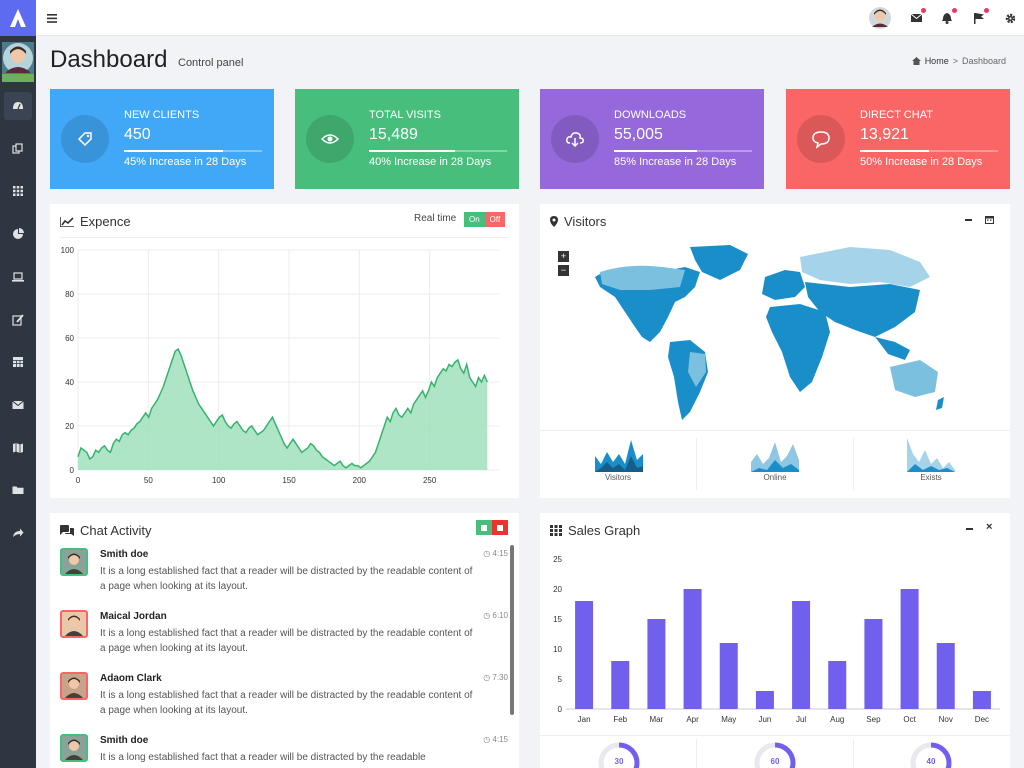 The height and width of the screenshot is (768, 1024). What do you see at coordinates (638, 134) in the screenshot?
I see `stat-value: 55,005` at bounding box center [638, 134].